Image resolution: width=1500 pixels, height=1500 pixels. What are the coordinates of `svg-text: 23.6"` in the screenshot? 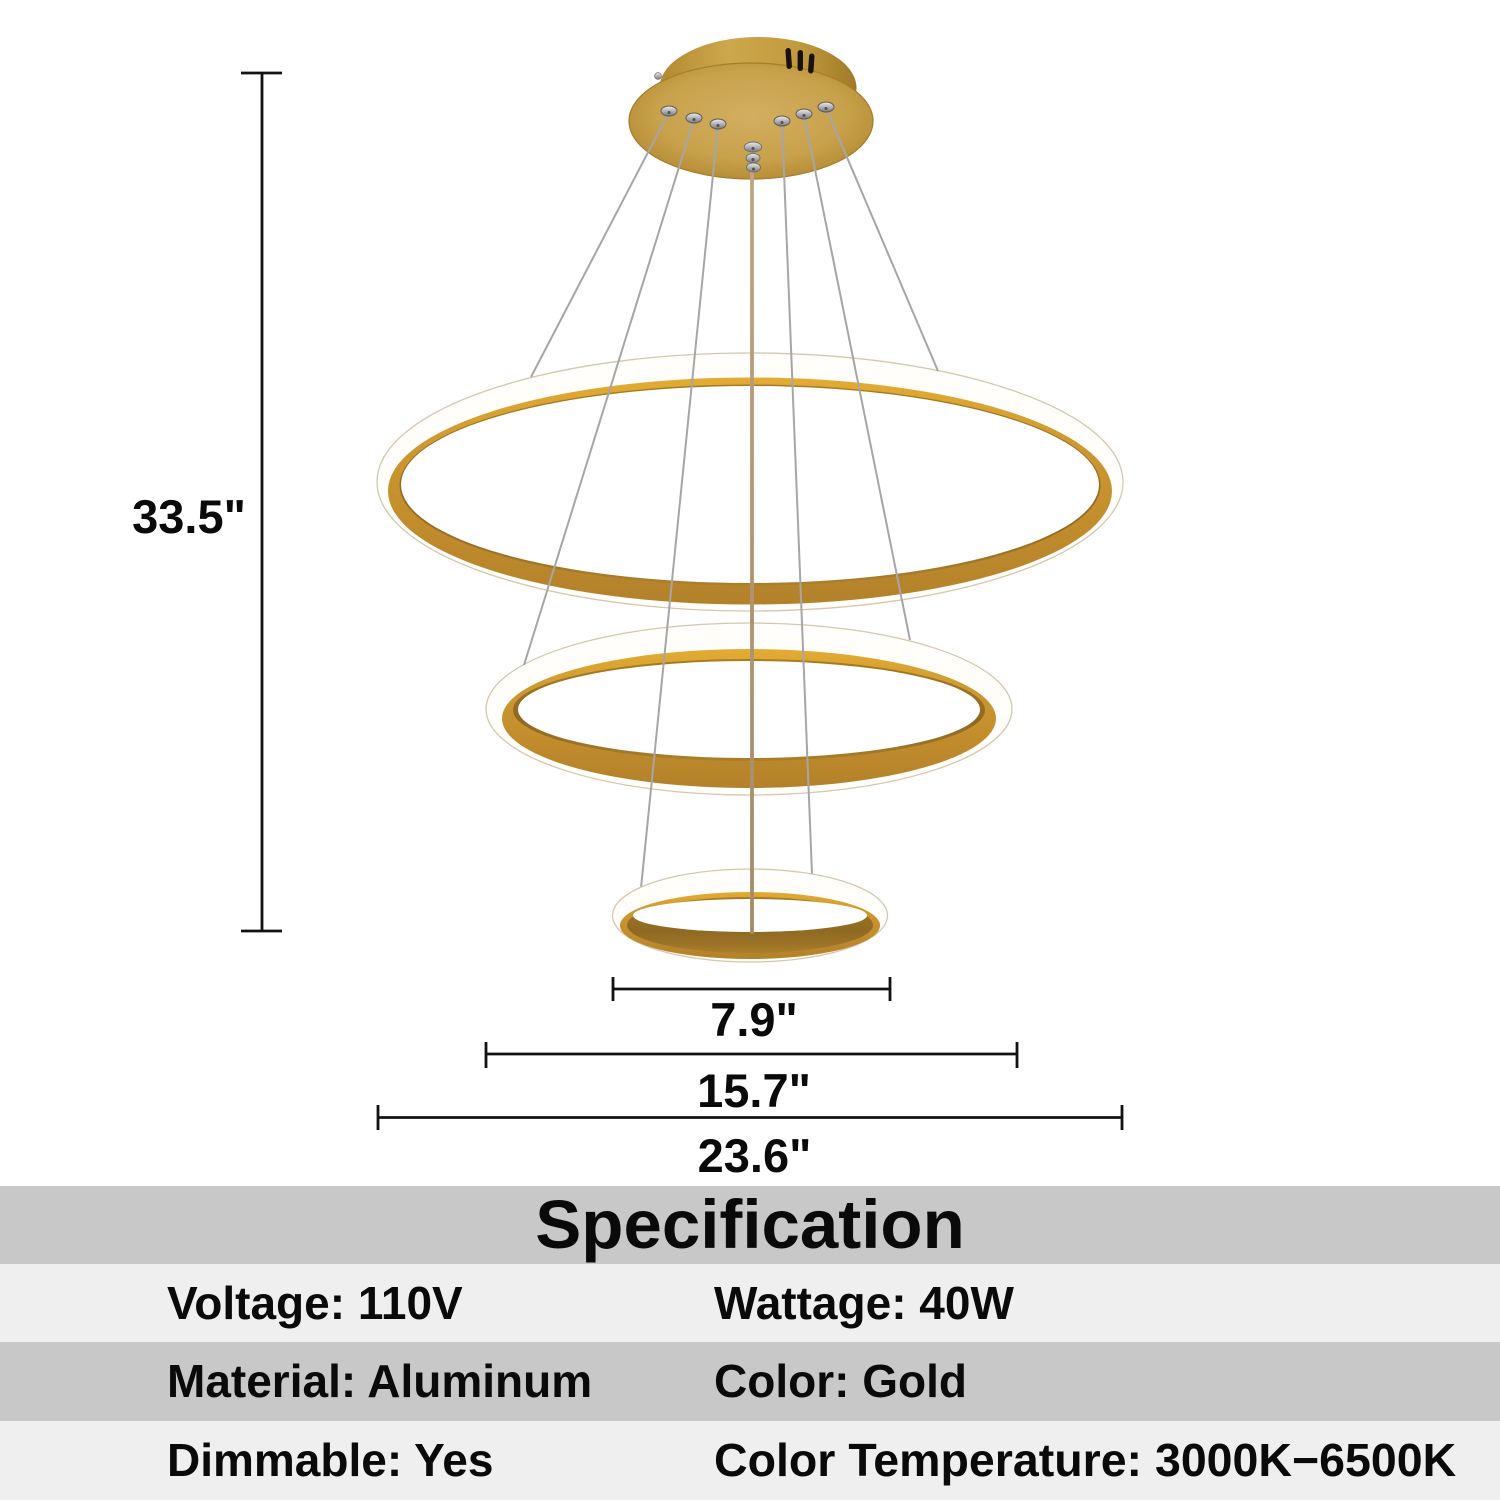 It's located at (755, 1155).